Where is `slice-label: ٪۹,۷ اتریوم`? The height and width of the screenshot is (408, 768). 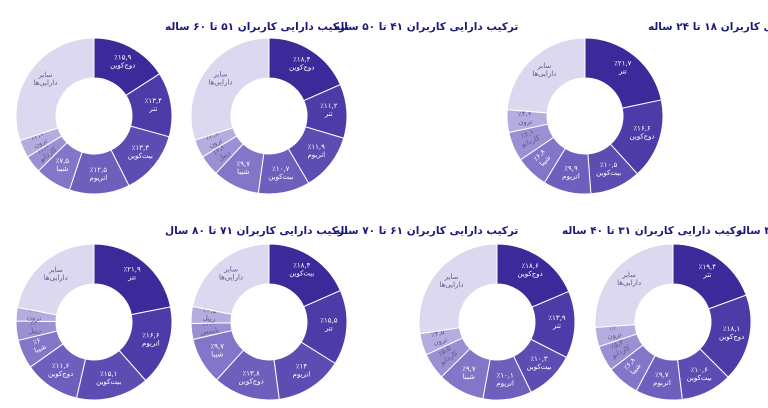
slice-label: ٪۹,۷ اتریوم is located at coordinates (662, 379).